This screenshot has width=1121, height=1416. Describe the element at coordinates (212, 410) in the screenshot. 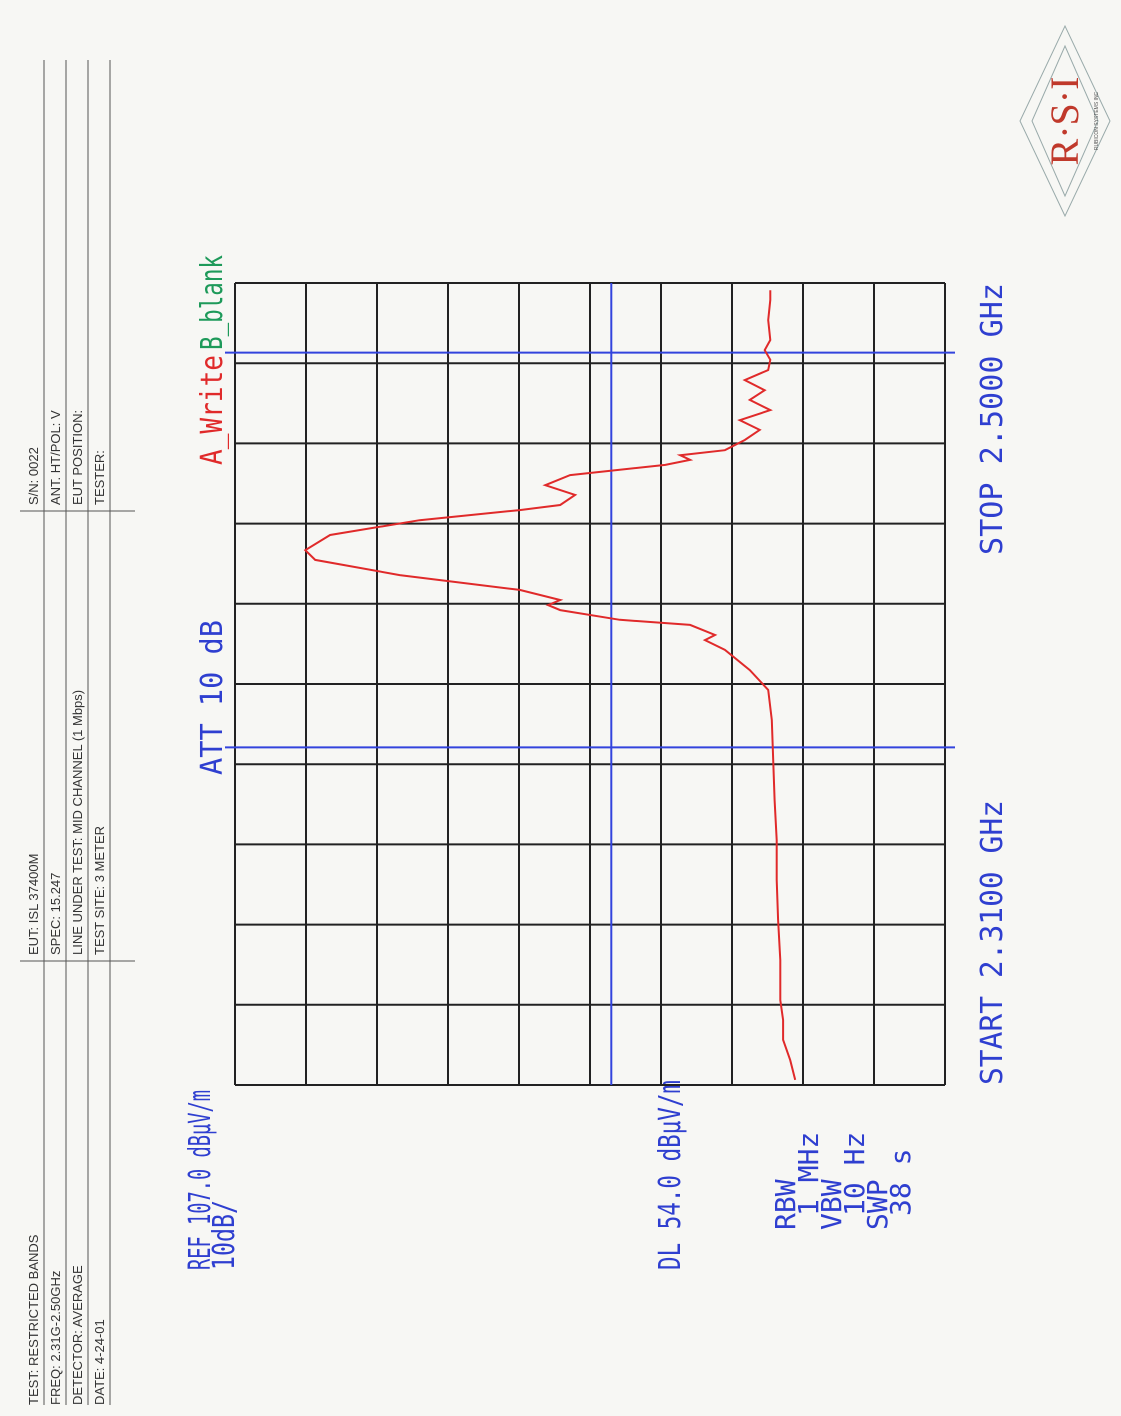

I see `legend-entry: A_Write` at that location.